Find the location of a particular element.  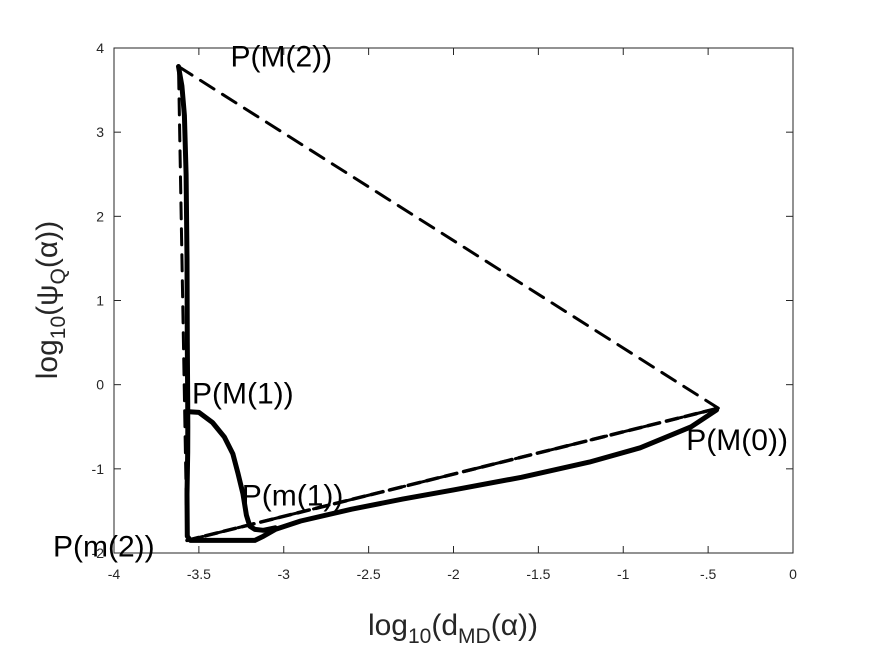

annotation-3: P(m(2)) is located at coordinates (104, 546).